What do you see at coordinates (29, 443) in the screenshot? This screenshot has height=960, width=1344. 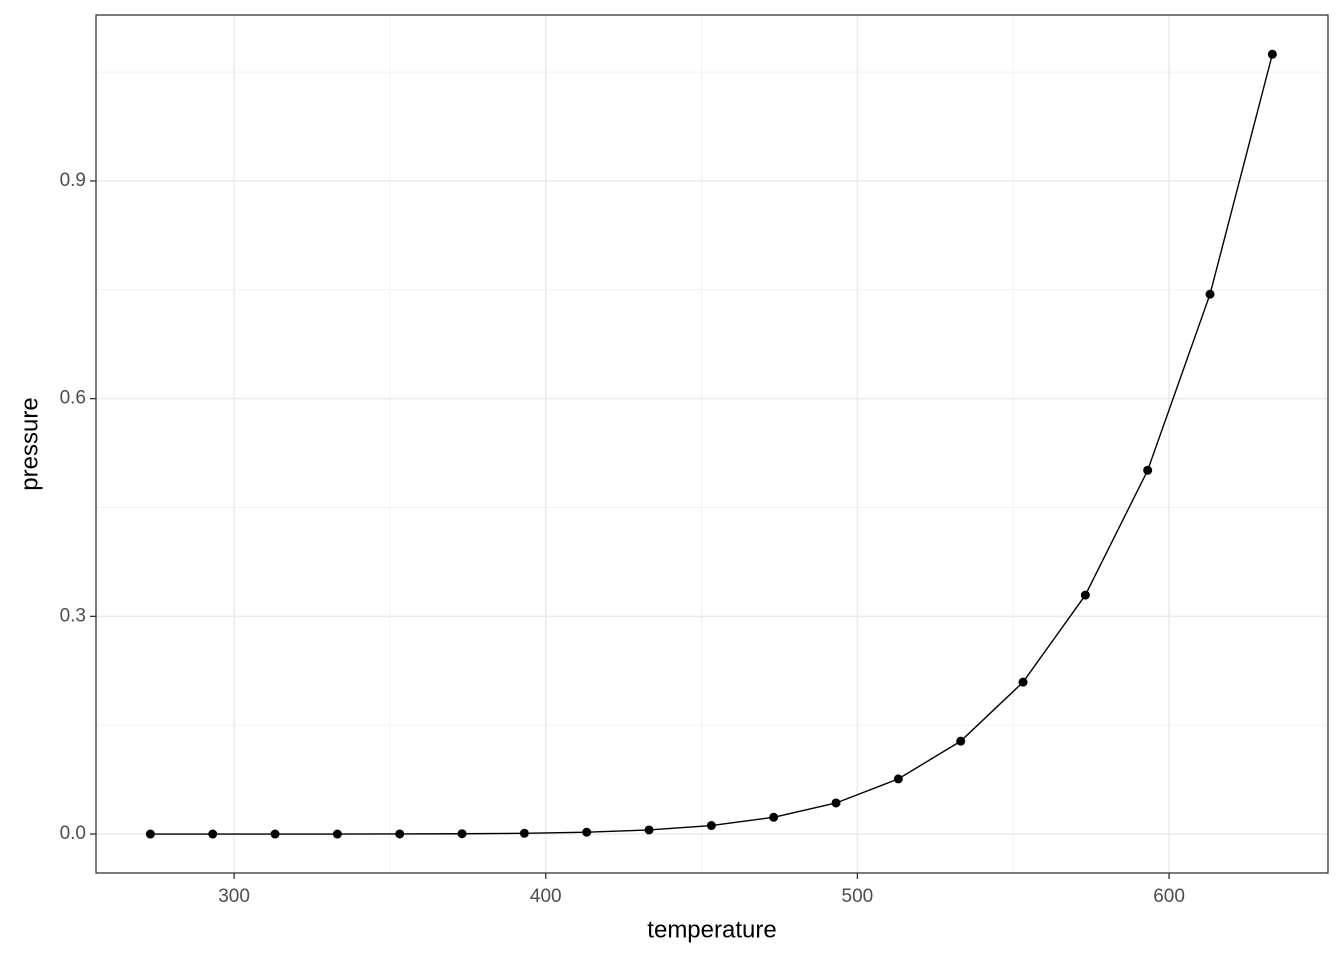 I see `y-axis-title: pressure` at bounding box center [29, 443].